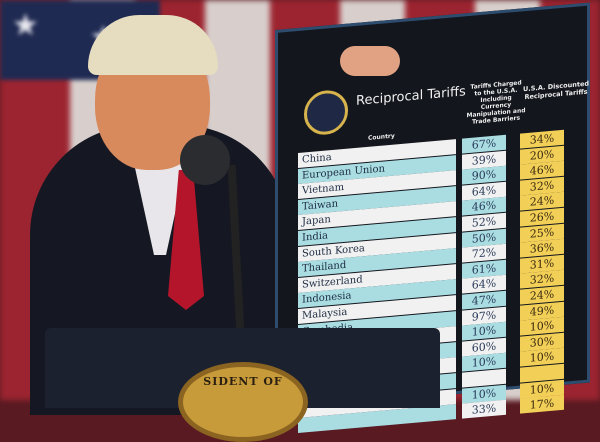 The height and width of the screenshot is (442, 600). Describe the element at coordinates (381, 137) in the screenshot. I see `country-column-header: Country` at that location.